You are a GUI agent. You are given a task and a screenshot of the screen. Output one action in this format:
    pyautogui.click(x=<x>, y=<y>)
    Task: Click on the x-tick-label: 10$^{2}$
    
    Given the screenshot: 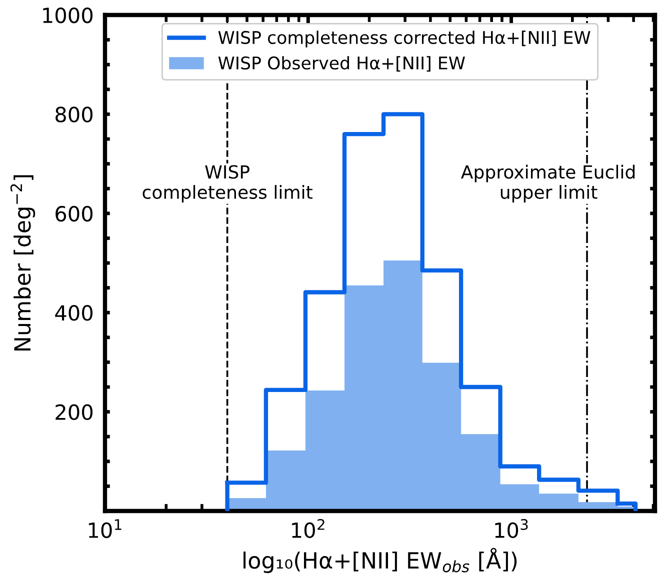 What is the action you would take?
    pyautogui.click(x=308, y=528)
    